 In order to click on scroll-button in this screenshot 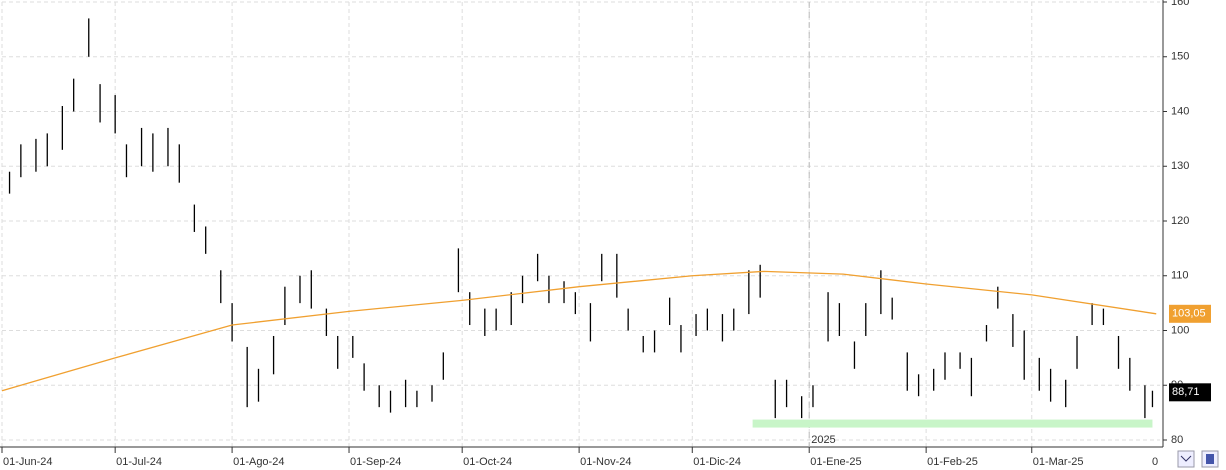, I will do `click(1186, 459)`.